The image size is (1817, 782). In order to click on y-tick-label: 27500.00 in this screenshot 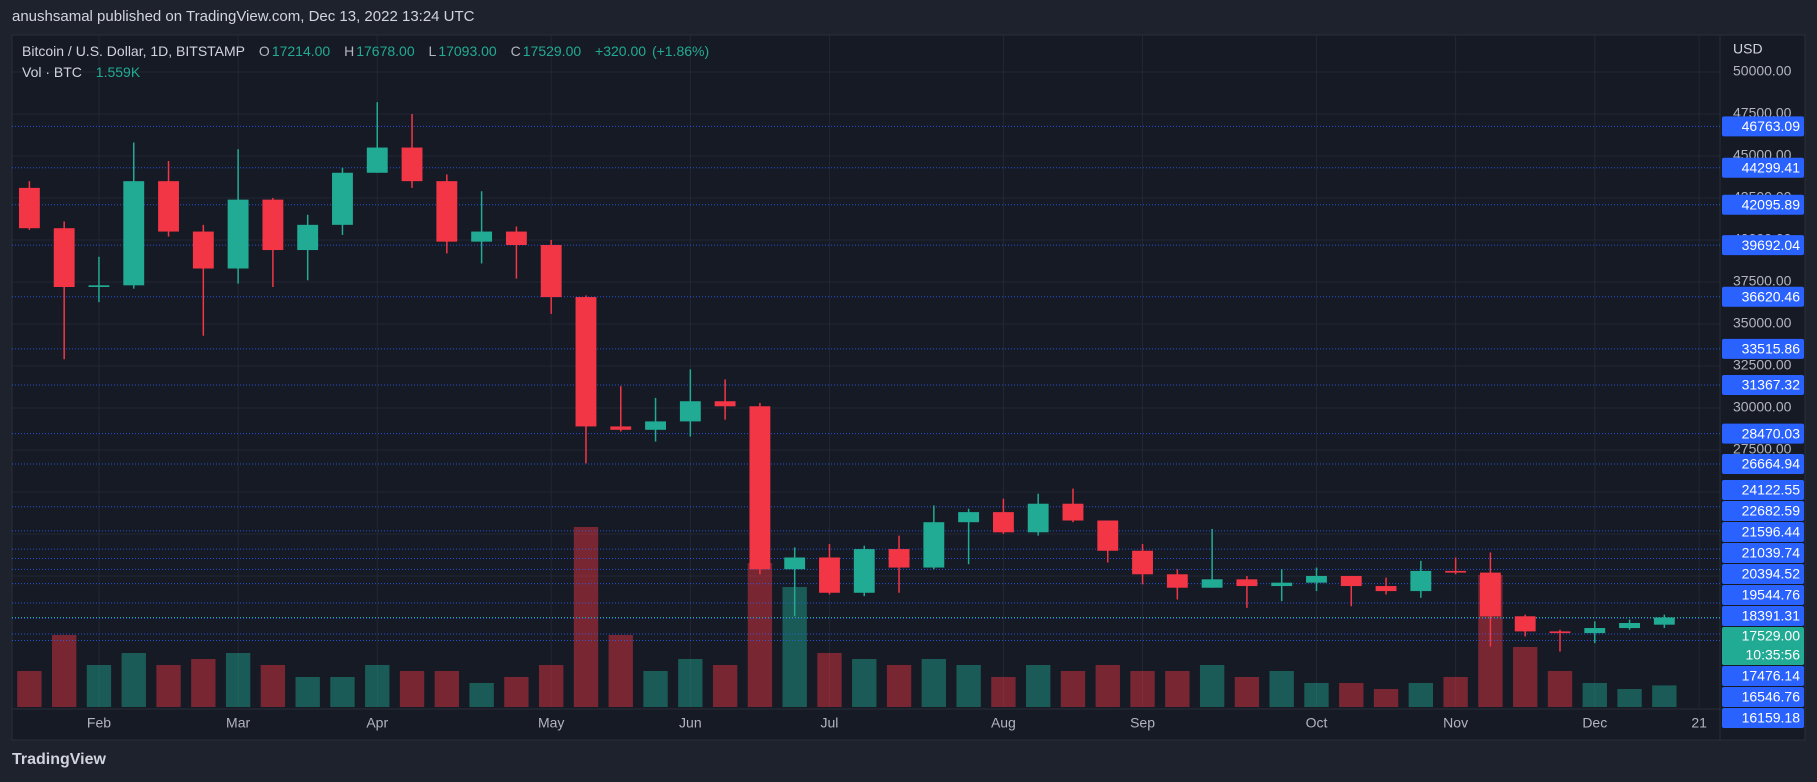, I will do `click(1762, 449)`.